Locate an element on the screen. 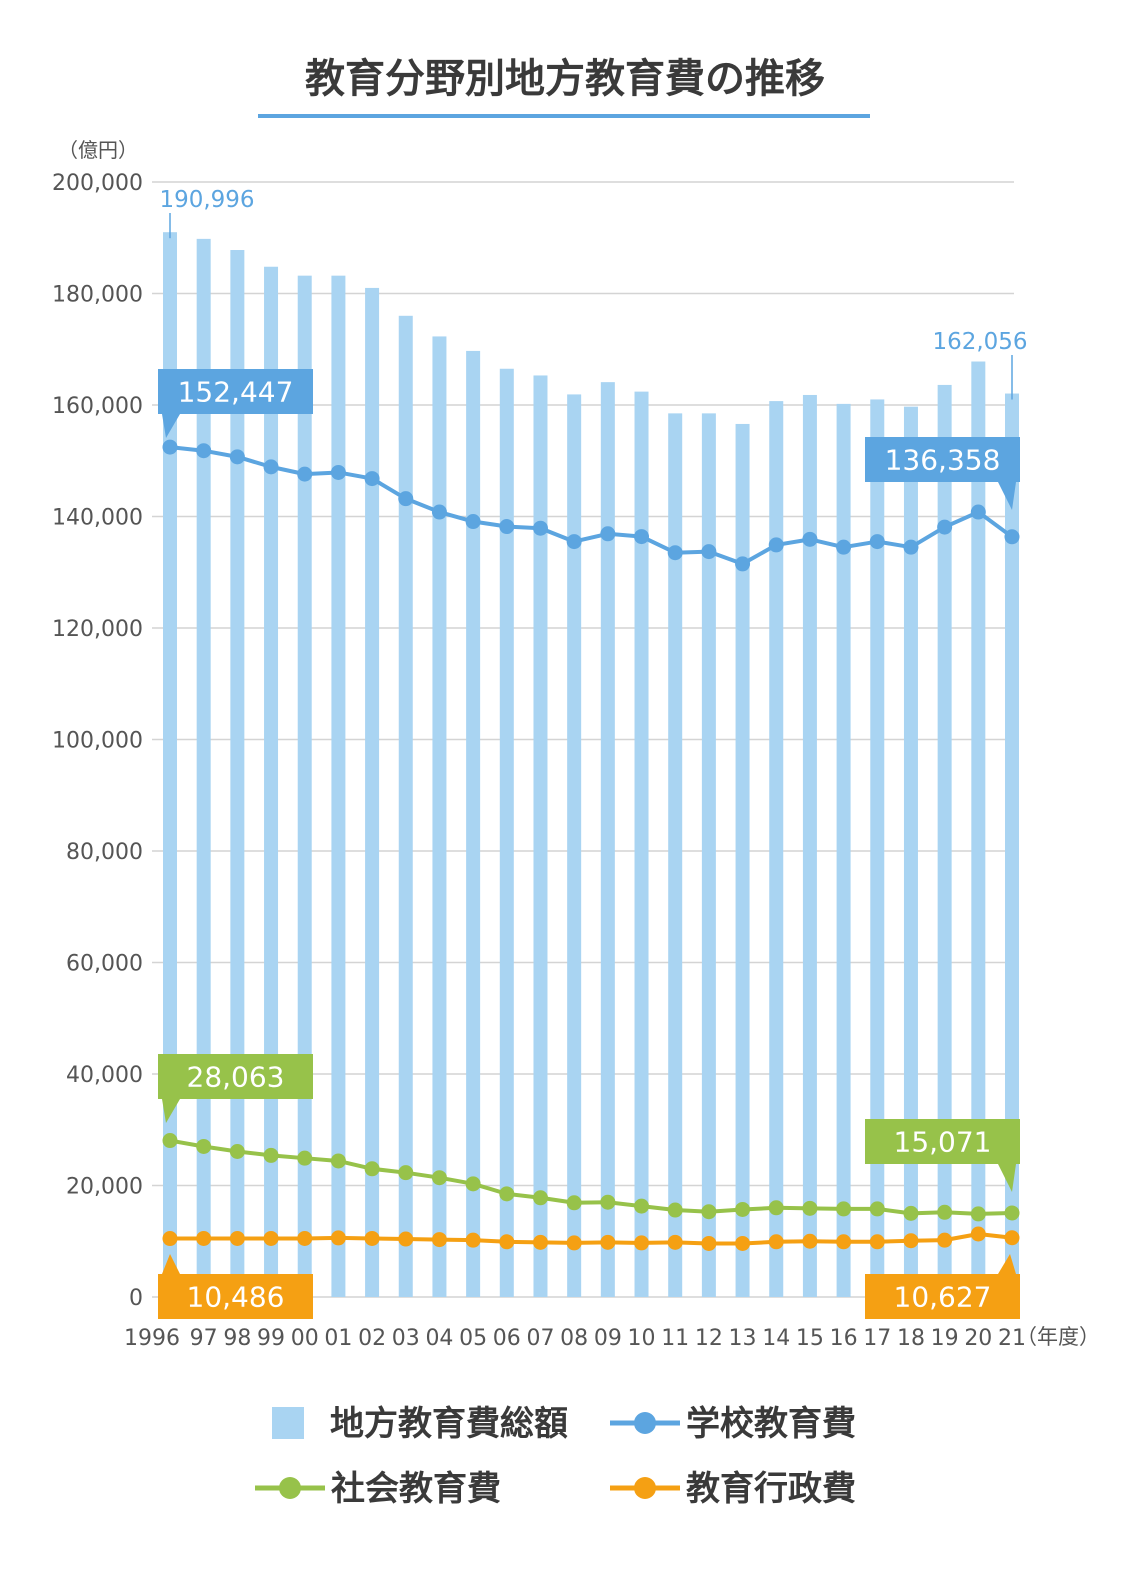 The height and width of the screenshot is (1588, 1140). x-tick-label: 04 is located at coordinates (439, 1338).